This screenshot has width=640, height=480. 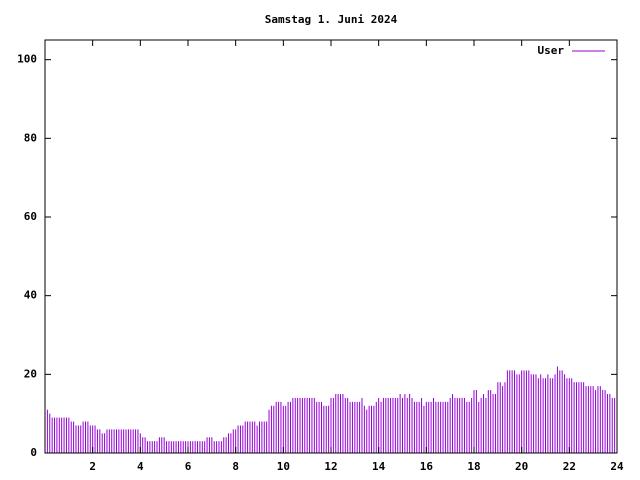 I want to click on y-tick-label: 60, so click(x=30, y=216).